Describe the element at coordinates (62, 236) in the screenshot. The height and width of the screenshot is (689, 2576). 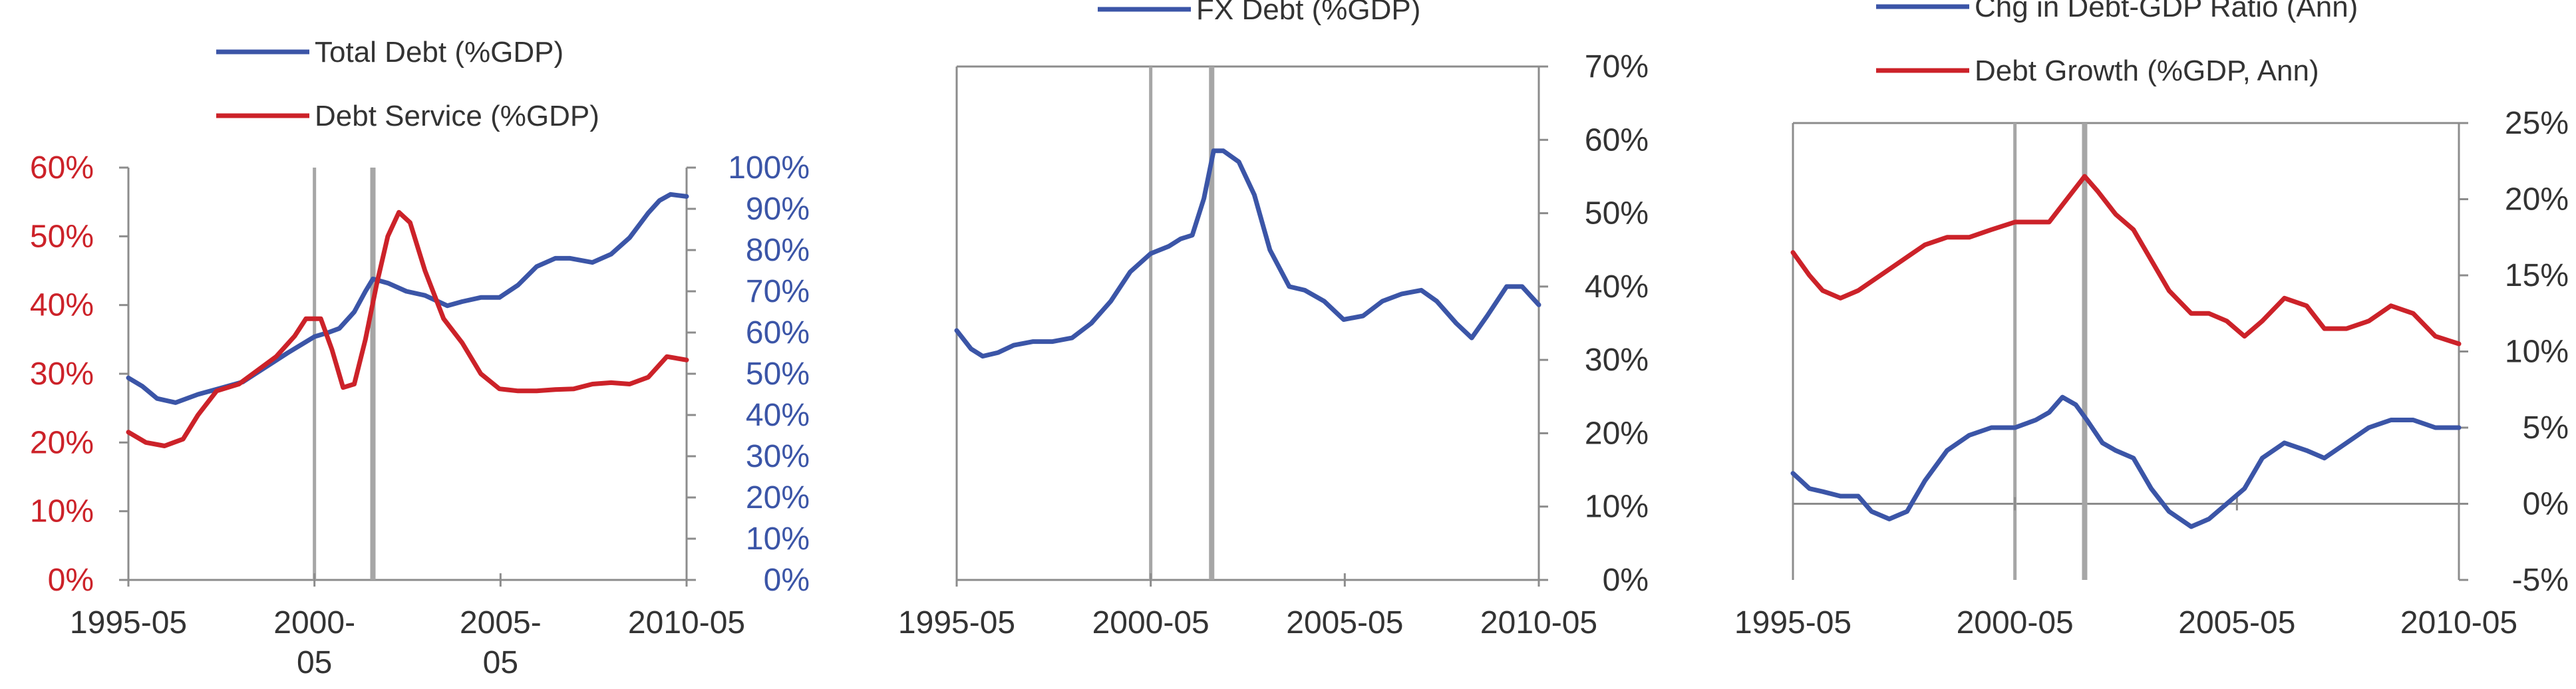
I see `left-axis-tick-label: 50%` at that location.